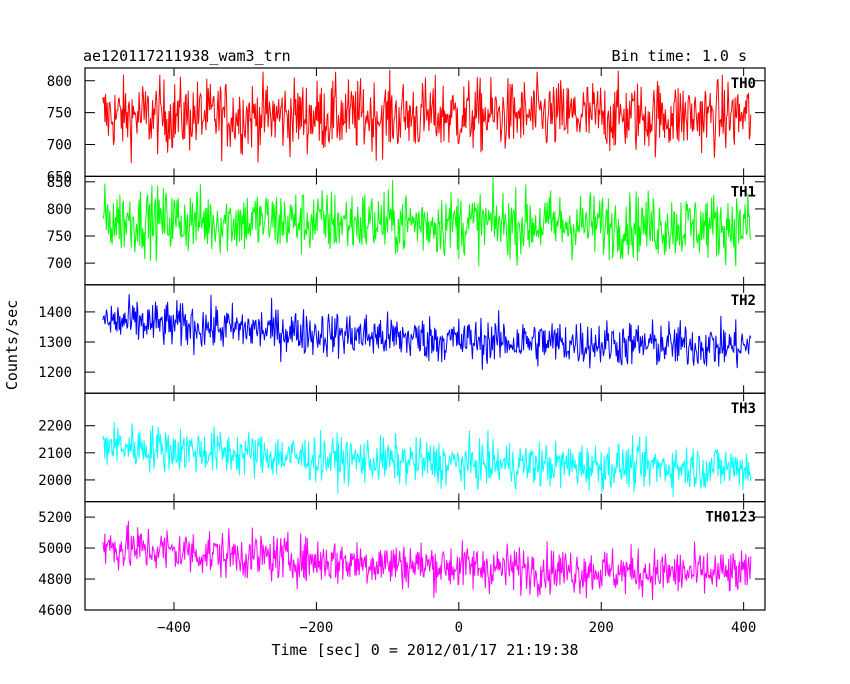 This screenshot has width=850, height=684. I want to click on series-line-th0123, so click(427, 560).